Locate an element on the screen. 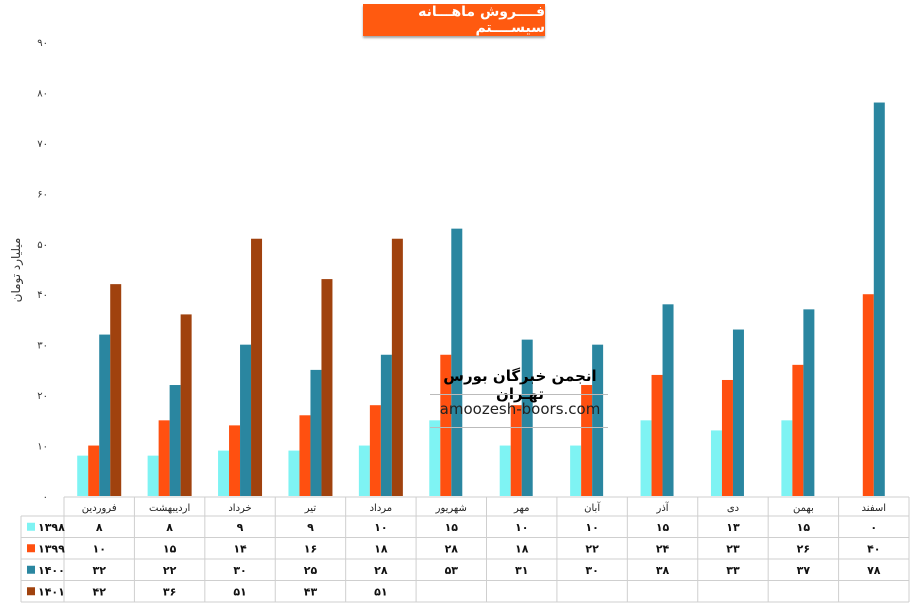 The height and width of the screenshot is (612, 918). category-label: تیر is located at coordinates (310, 508).